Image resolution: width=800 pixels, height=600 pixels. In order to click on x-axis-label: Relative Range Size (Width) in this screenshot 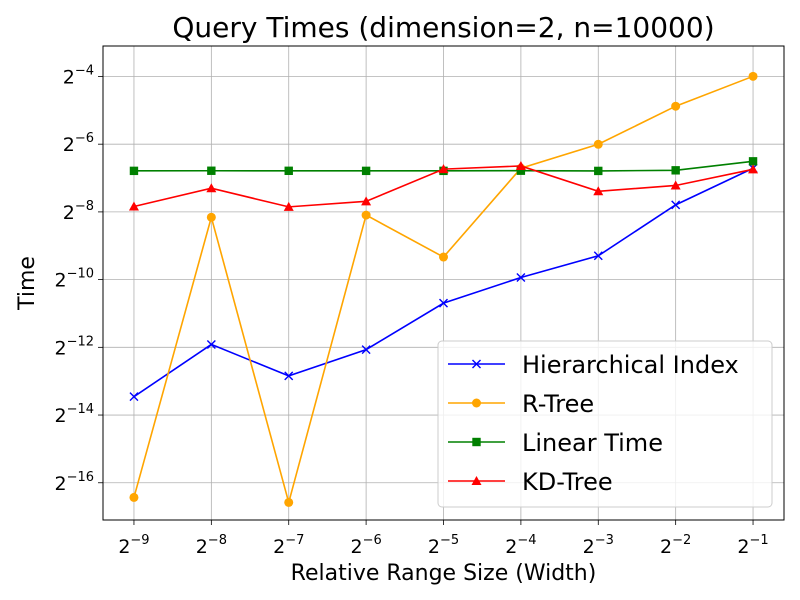, I will do `click(444, 573)`.